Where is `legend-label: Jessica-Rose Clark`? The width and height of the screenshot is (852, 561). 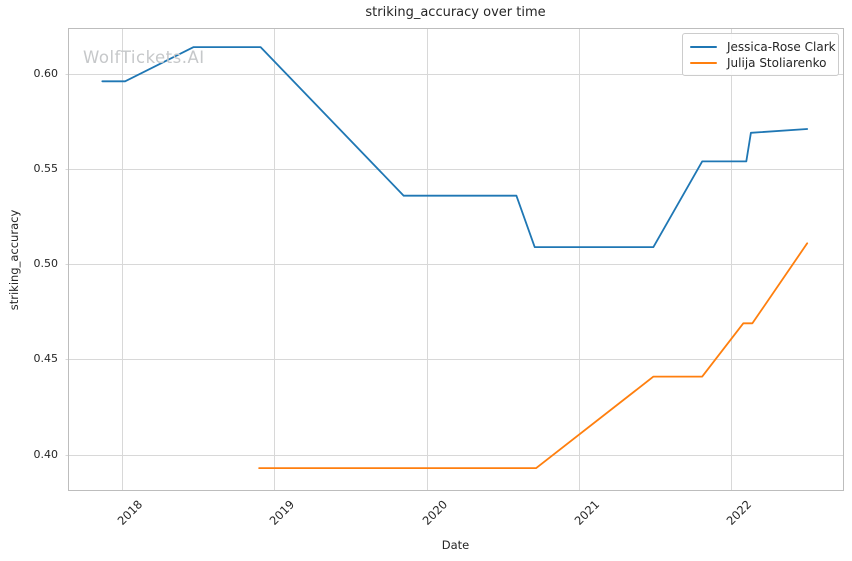 legend-label: Jessica-Rose Clark is located at coordinates (781, 46).